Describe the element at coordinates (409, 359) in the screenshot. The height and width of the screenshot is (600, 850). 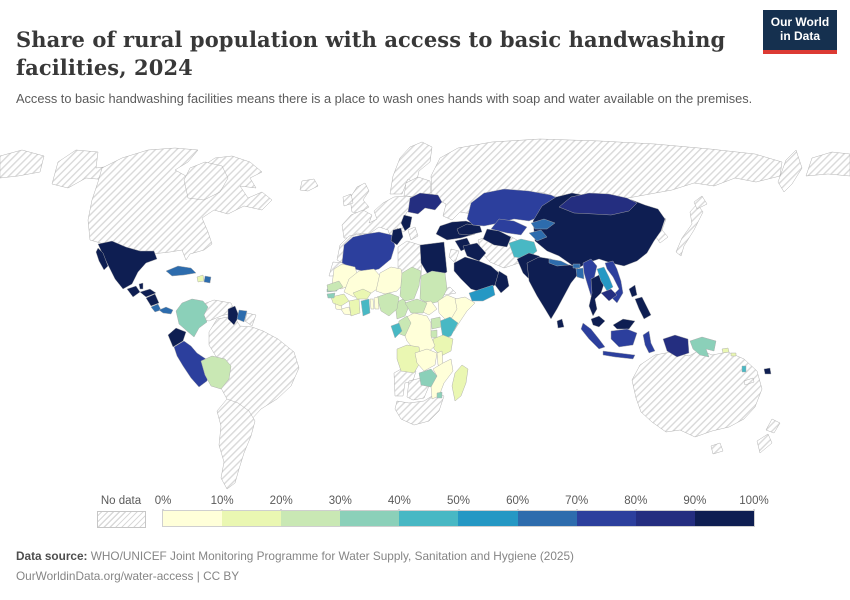
I see `country-angola` at that location.